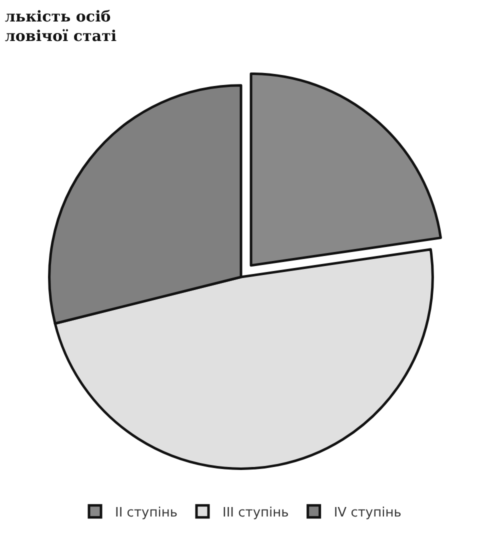 The height and width of the screenshot is (536, 482). What do you see at coordinates (255, 512) in the screenshot?
I see `legend-label: III ступінь` at bounding box center [255, 512].